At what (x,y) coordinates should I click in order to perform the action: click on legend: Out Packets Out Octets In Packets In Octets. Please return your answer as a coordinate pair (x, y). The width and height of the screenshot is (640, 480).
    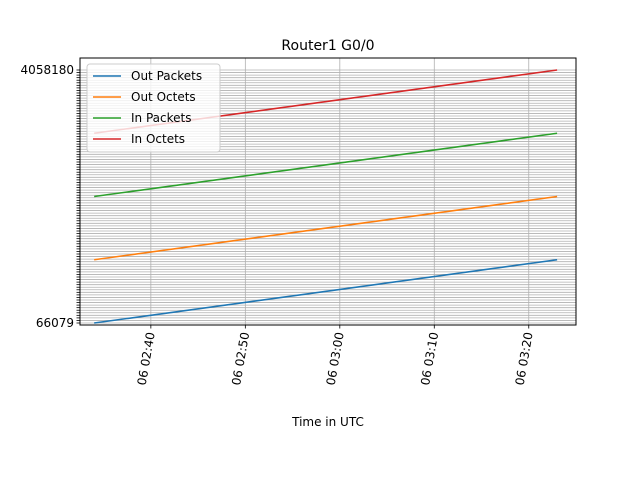
    Looking at the image, I should click on (153, 108).